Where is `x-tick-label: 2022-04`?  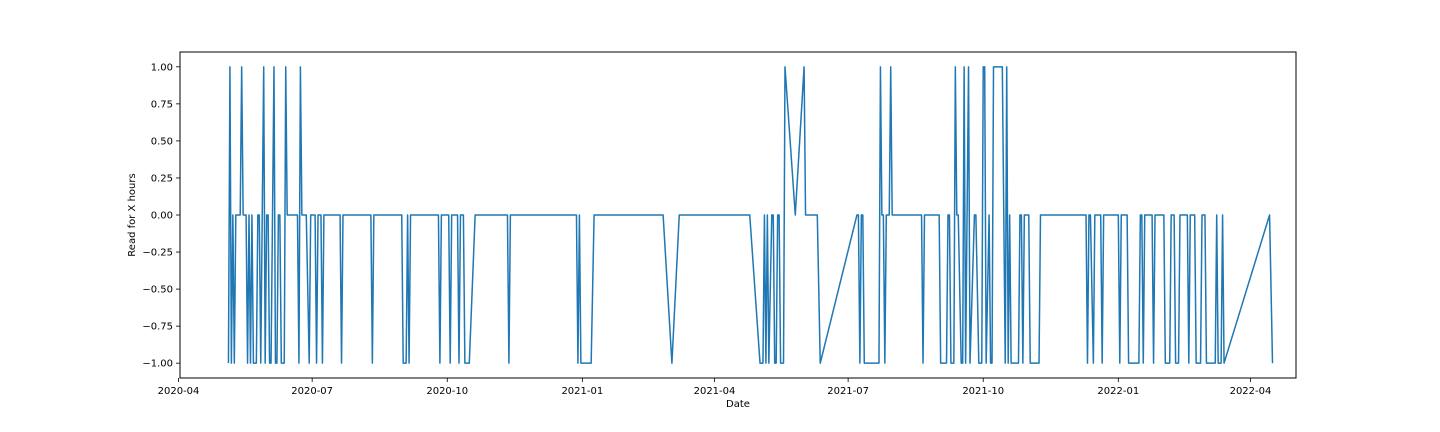 x-tick-label: 2022-04 is located at coordinates (1251, 391).